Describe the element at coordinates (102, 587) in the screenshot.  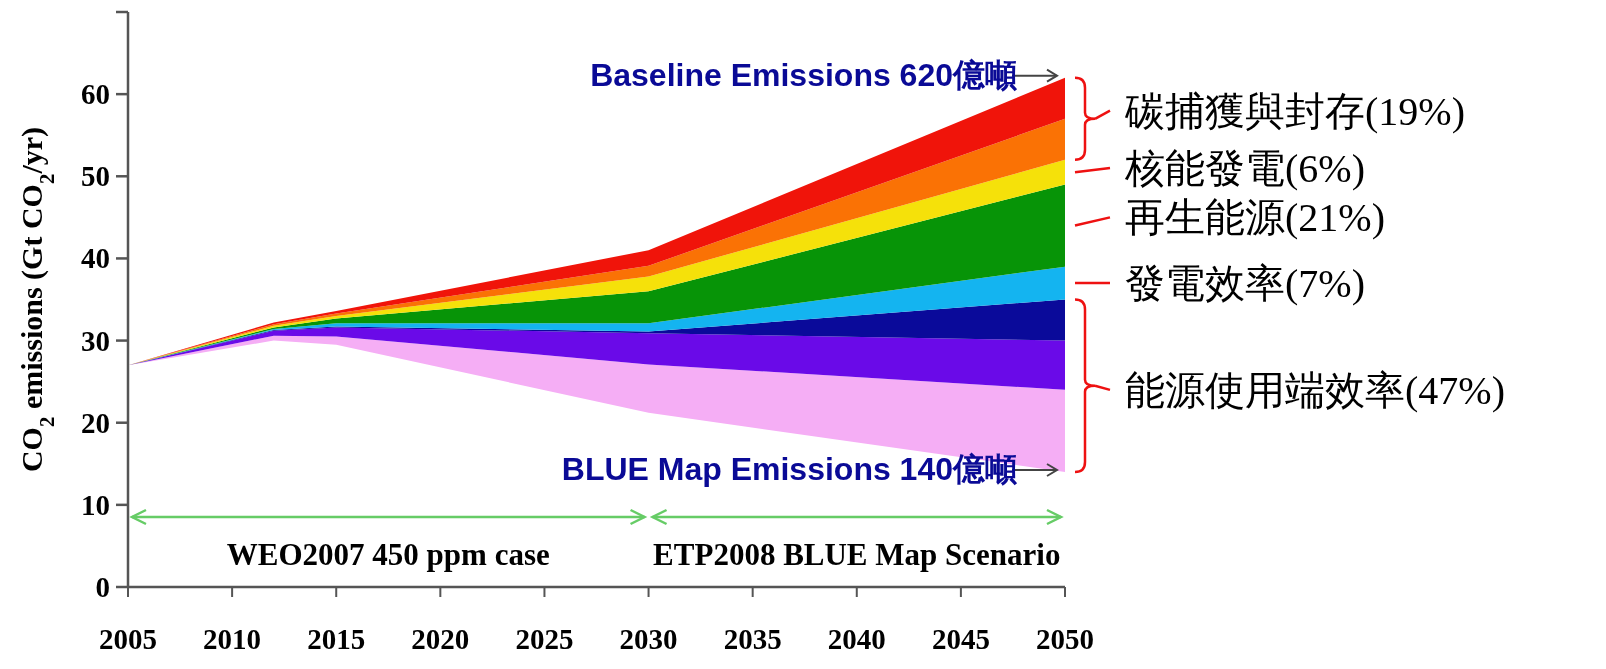
I see `y-tick-label: 0` at that location.